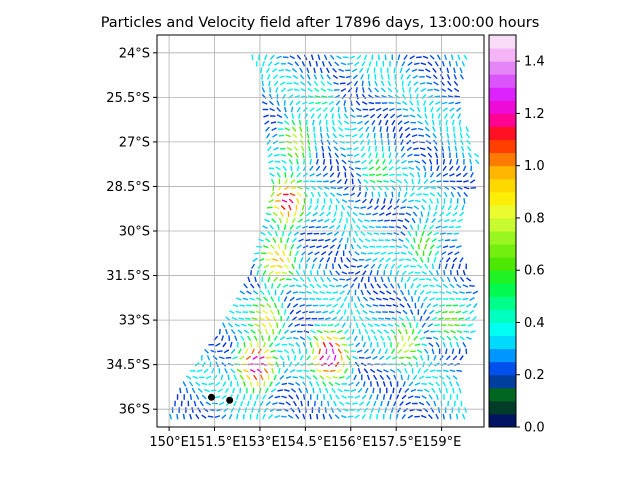 Image resolution: width=640 pixels, height=480 pixels. What do you see at coordinates (305, 442) in the screenshot?
I see `x-tick-label: 154.5°E` at bounding box center [305, 442].